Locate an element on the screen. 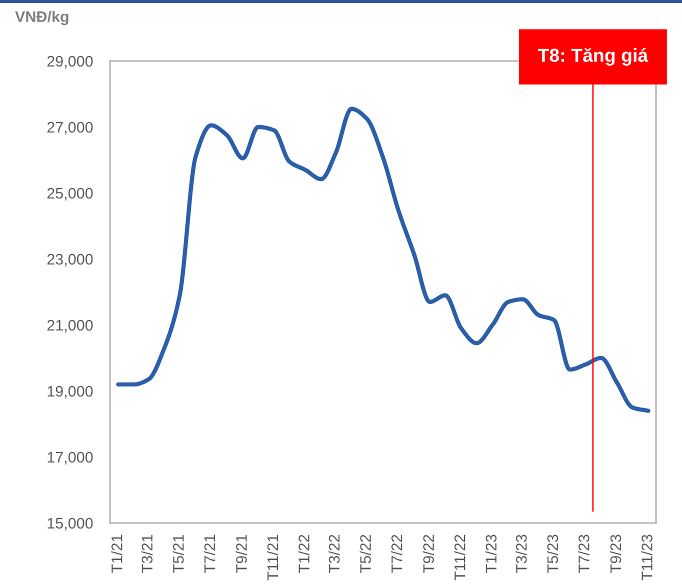  x-tick-label: T1/22 is located at coordinates (304, 553).